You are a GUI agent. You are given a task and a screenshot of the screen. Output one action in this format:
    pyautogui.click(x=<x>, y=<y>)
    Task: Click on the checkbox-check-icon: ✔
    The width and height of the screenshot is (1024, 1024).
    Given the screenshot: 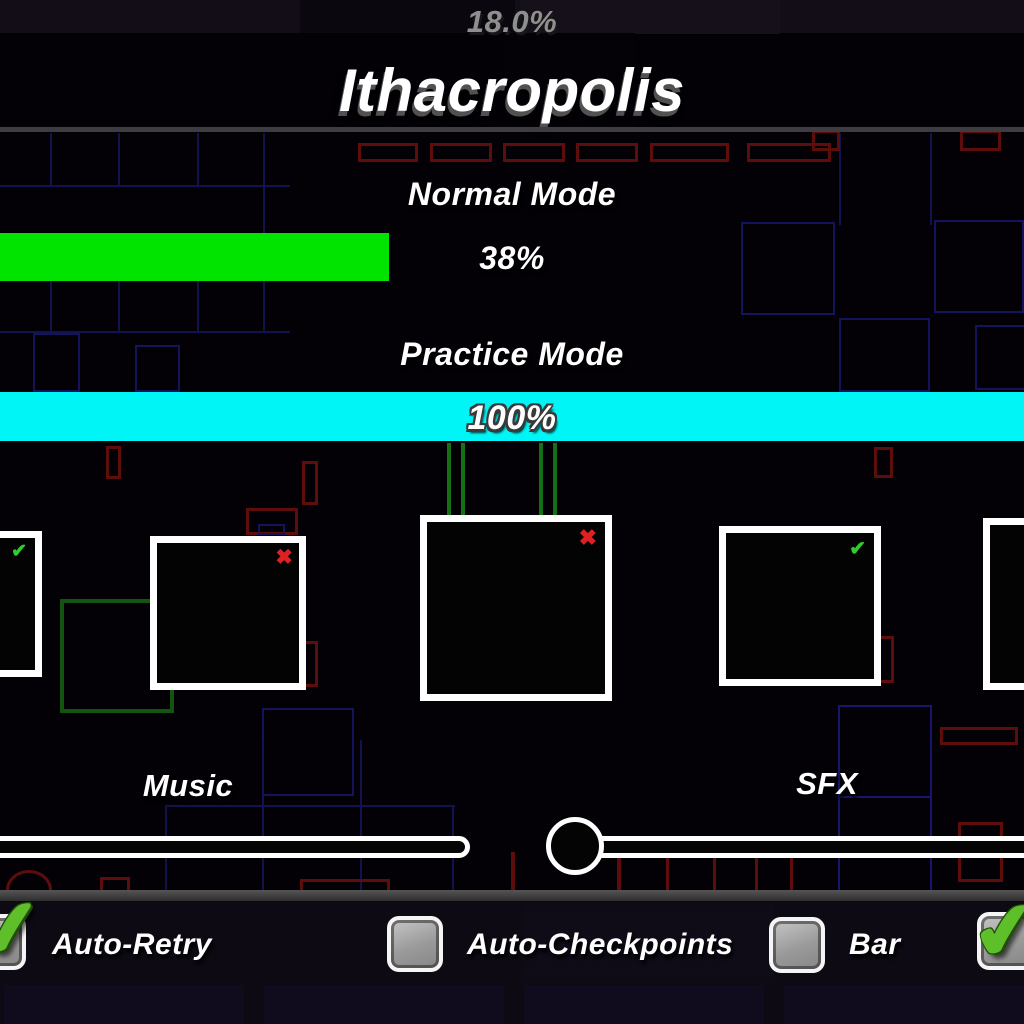 What is the action you would take?
    pyautogui.click(x=995, y=931)
    